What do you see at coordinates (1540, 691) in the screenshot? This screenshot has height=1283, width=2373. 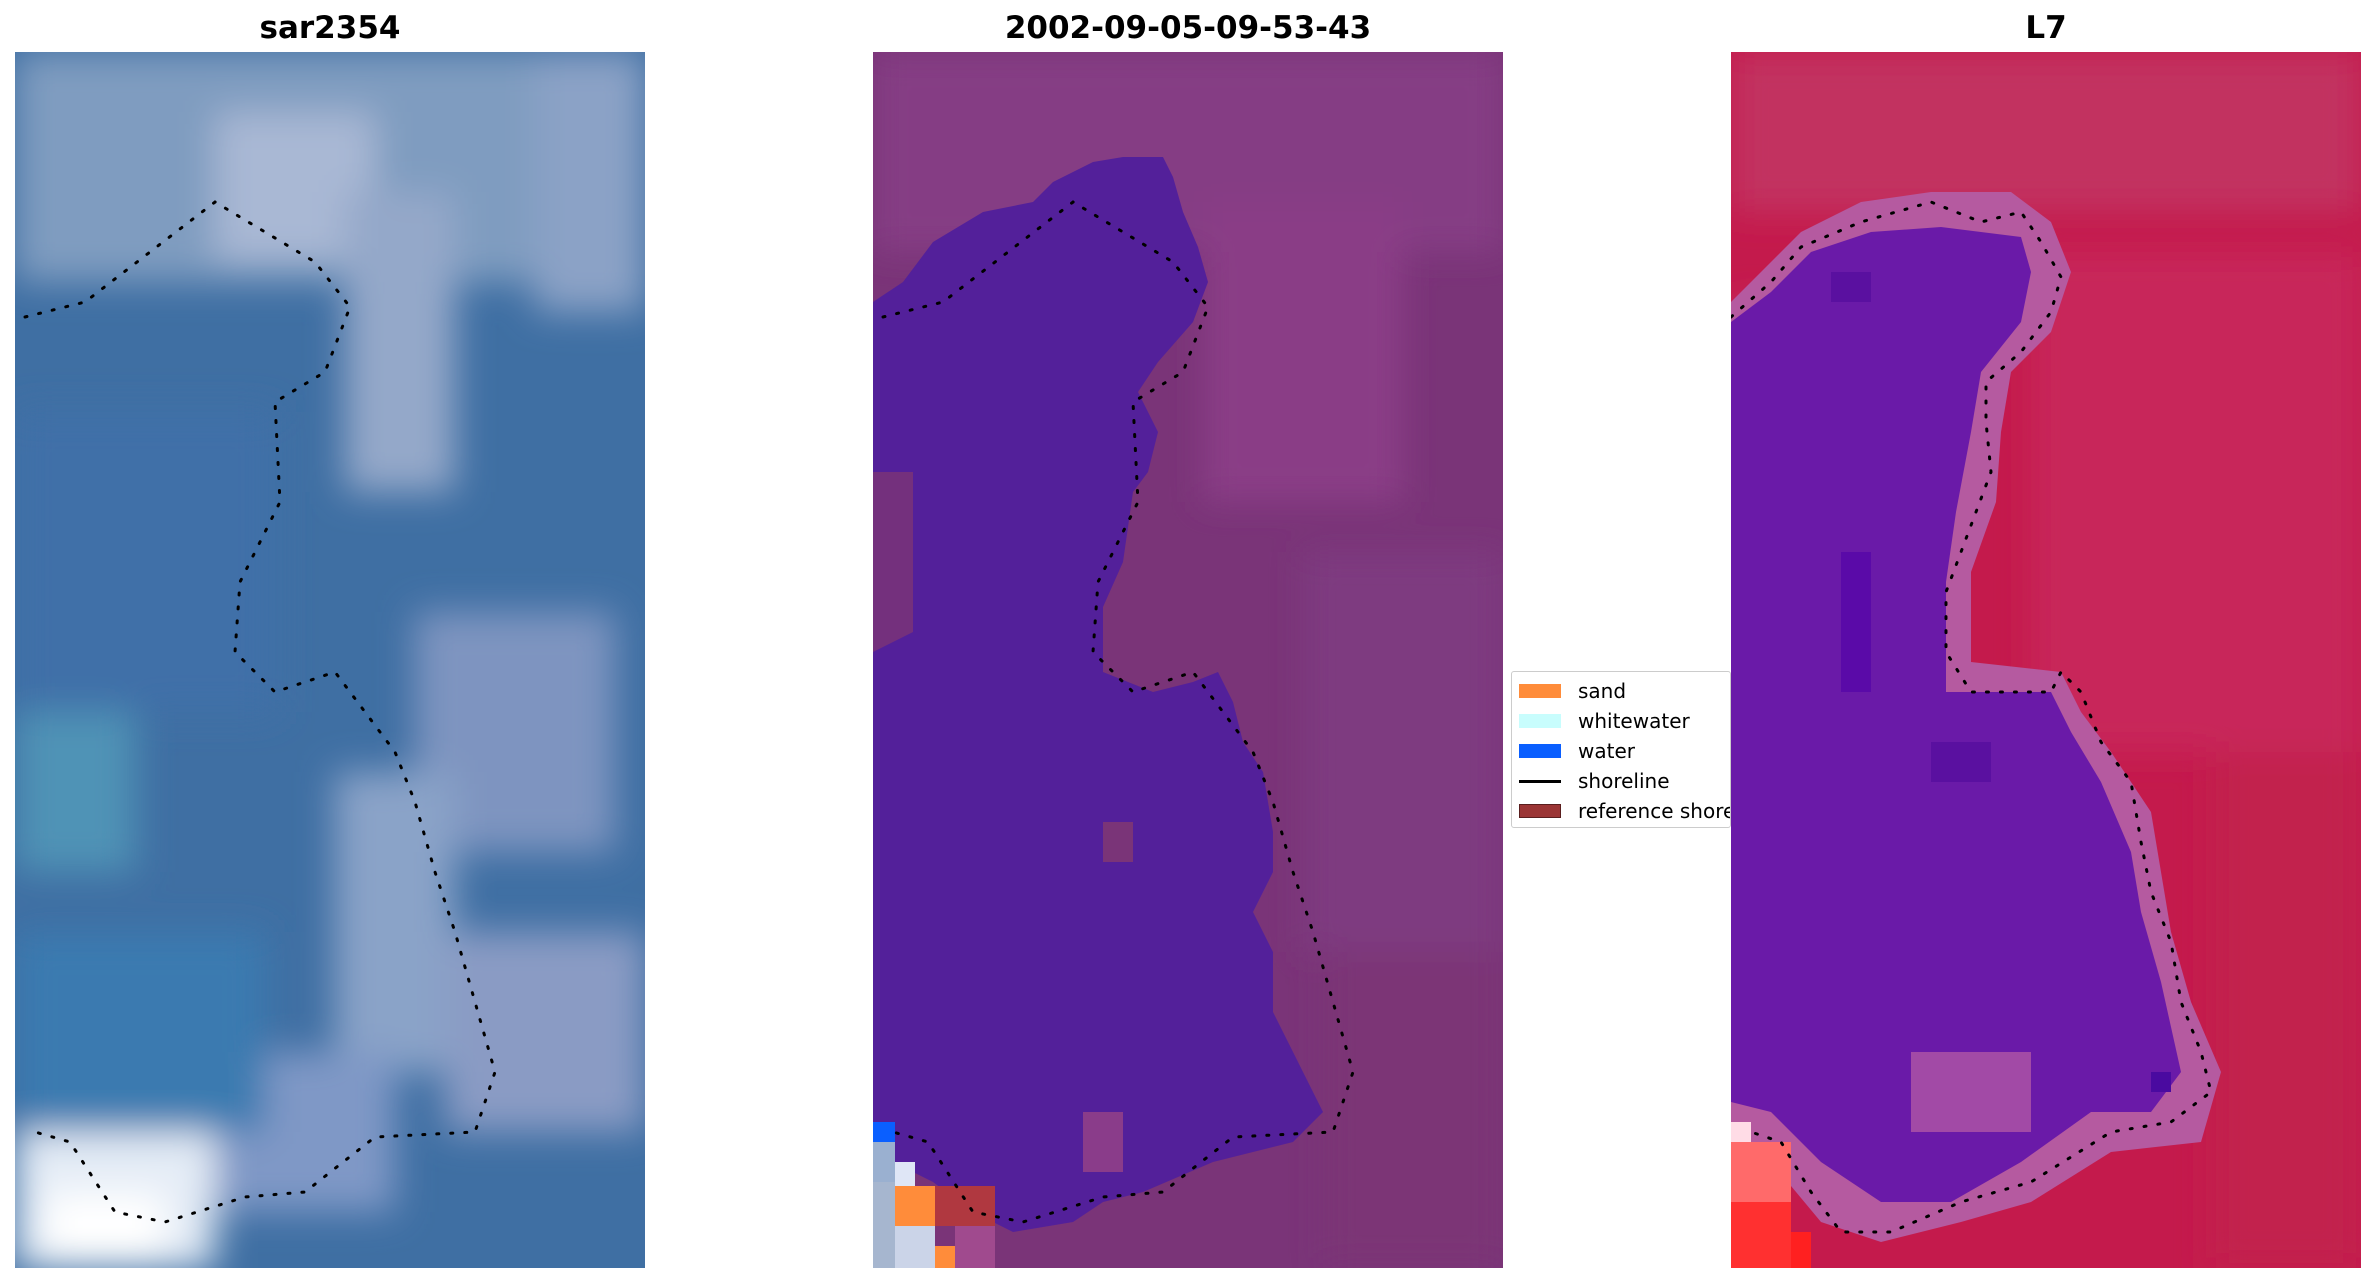 I see `legend-swatch-sand` at bounding box center [1540, 691].